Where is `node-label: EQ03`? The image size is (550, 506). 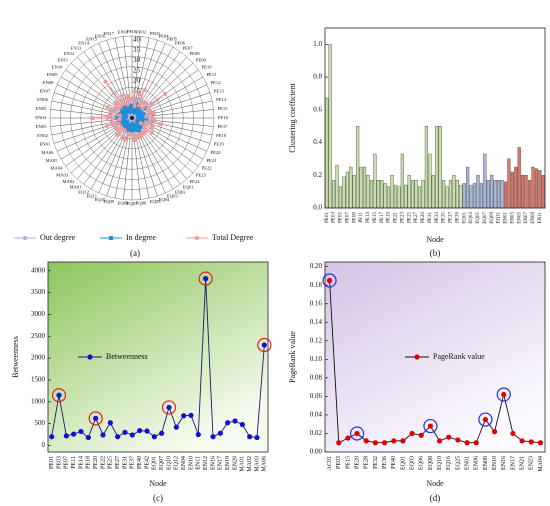
node-label: EQ03 is located at coordinates (172, 196).